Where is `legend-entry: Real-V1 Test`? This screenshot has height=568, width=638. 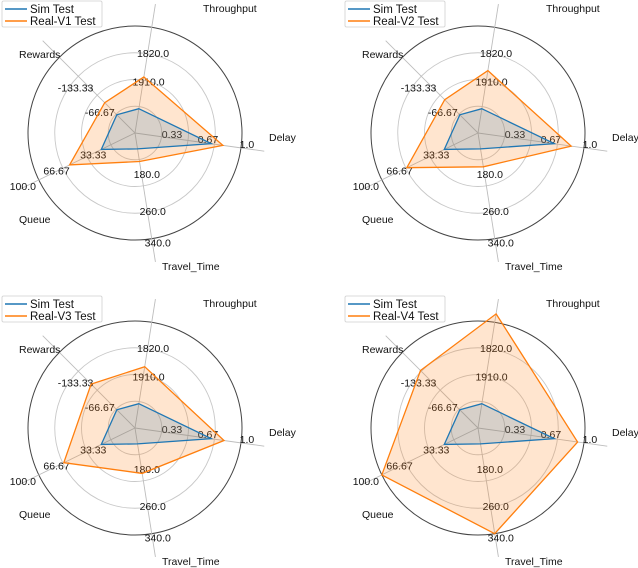
legend-entry: Real-V1 Test is located at coordinates (63, 22).